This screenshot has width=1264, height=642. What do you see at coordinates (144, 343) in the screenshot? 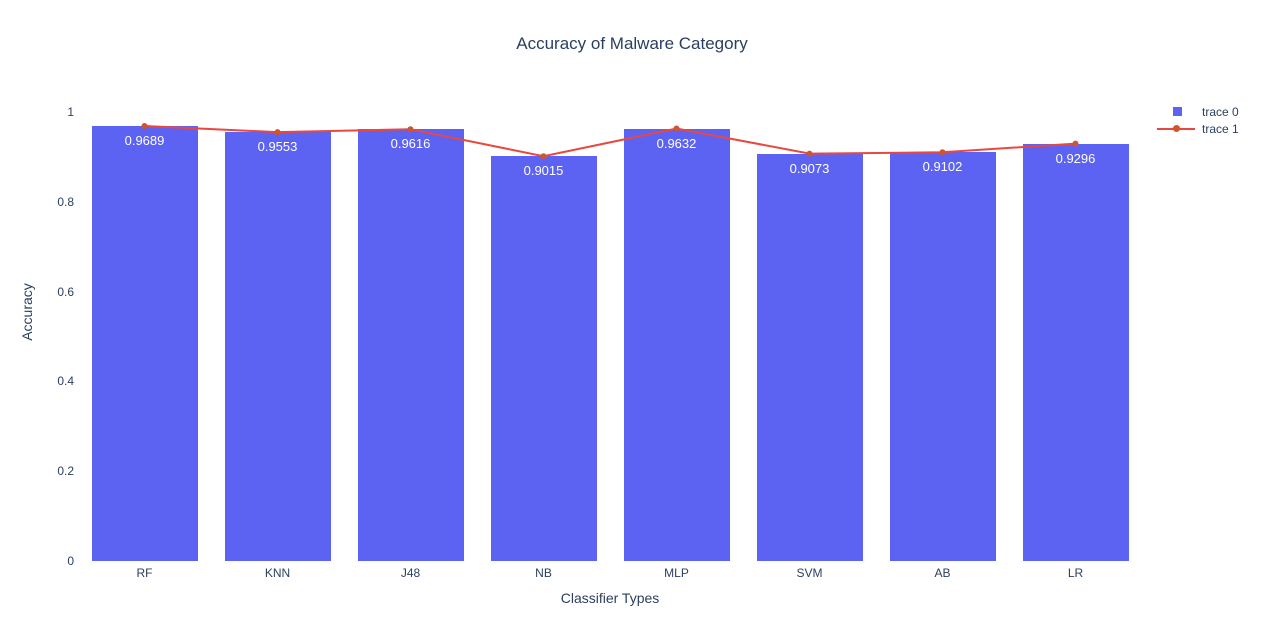
I see `bar-RF: 0.9689` at bounding box center [144, 343].